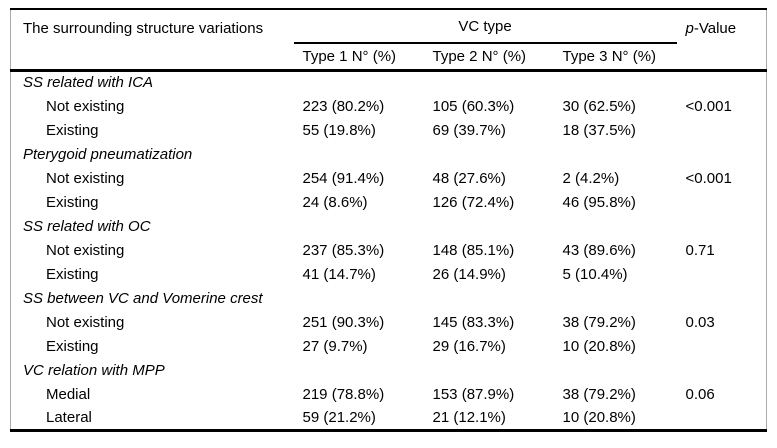 The height and width of the screenshot is (448, 777). I want to click on p-value-header-rest: -Value, so click(715, 28).